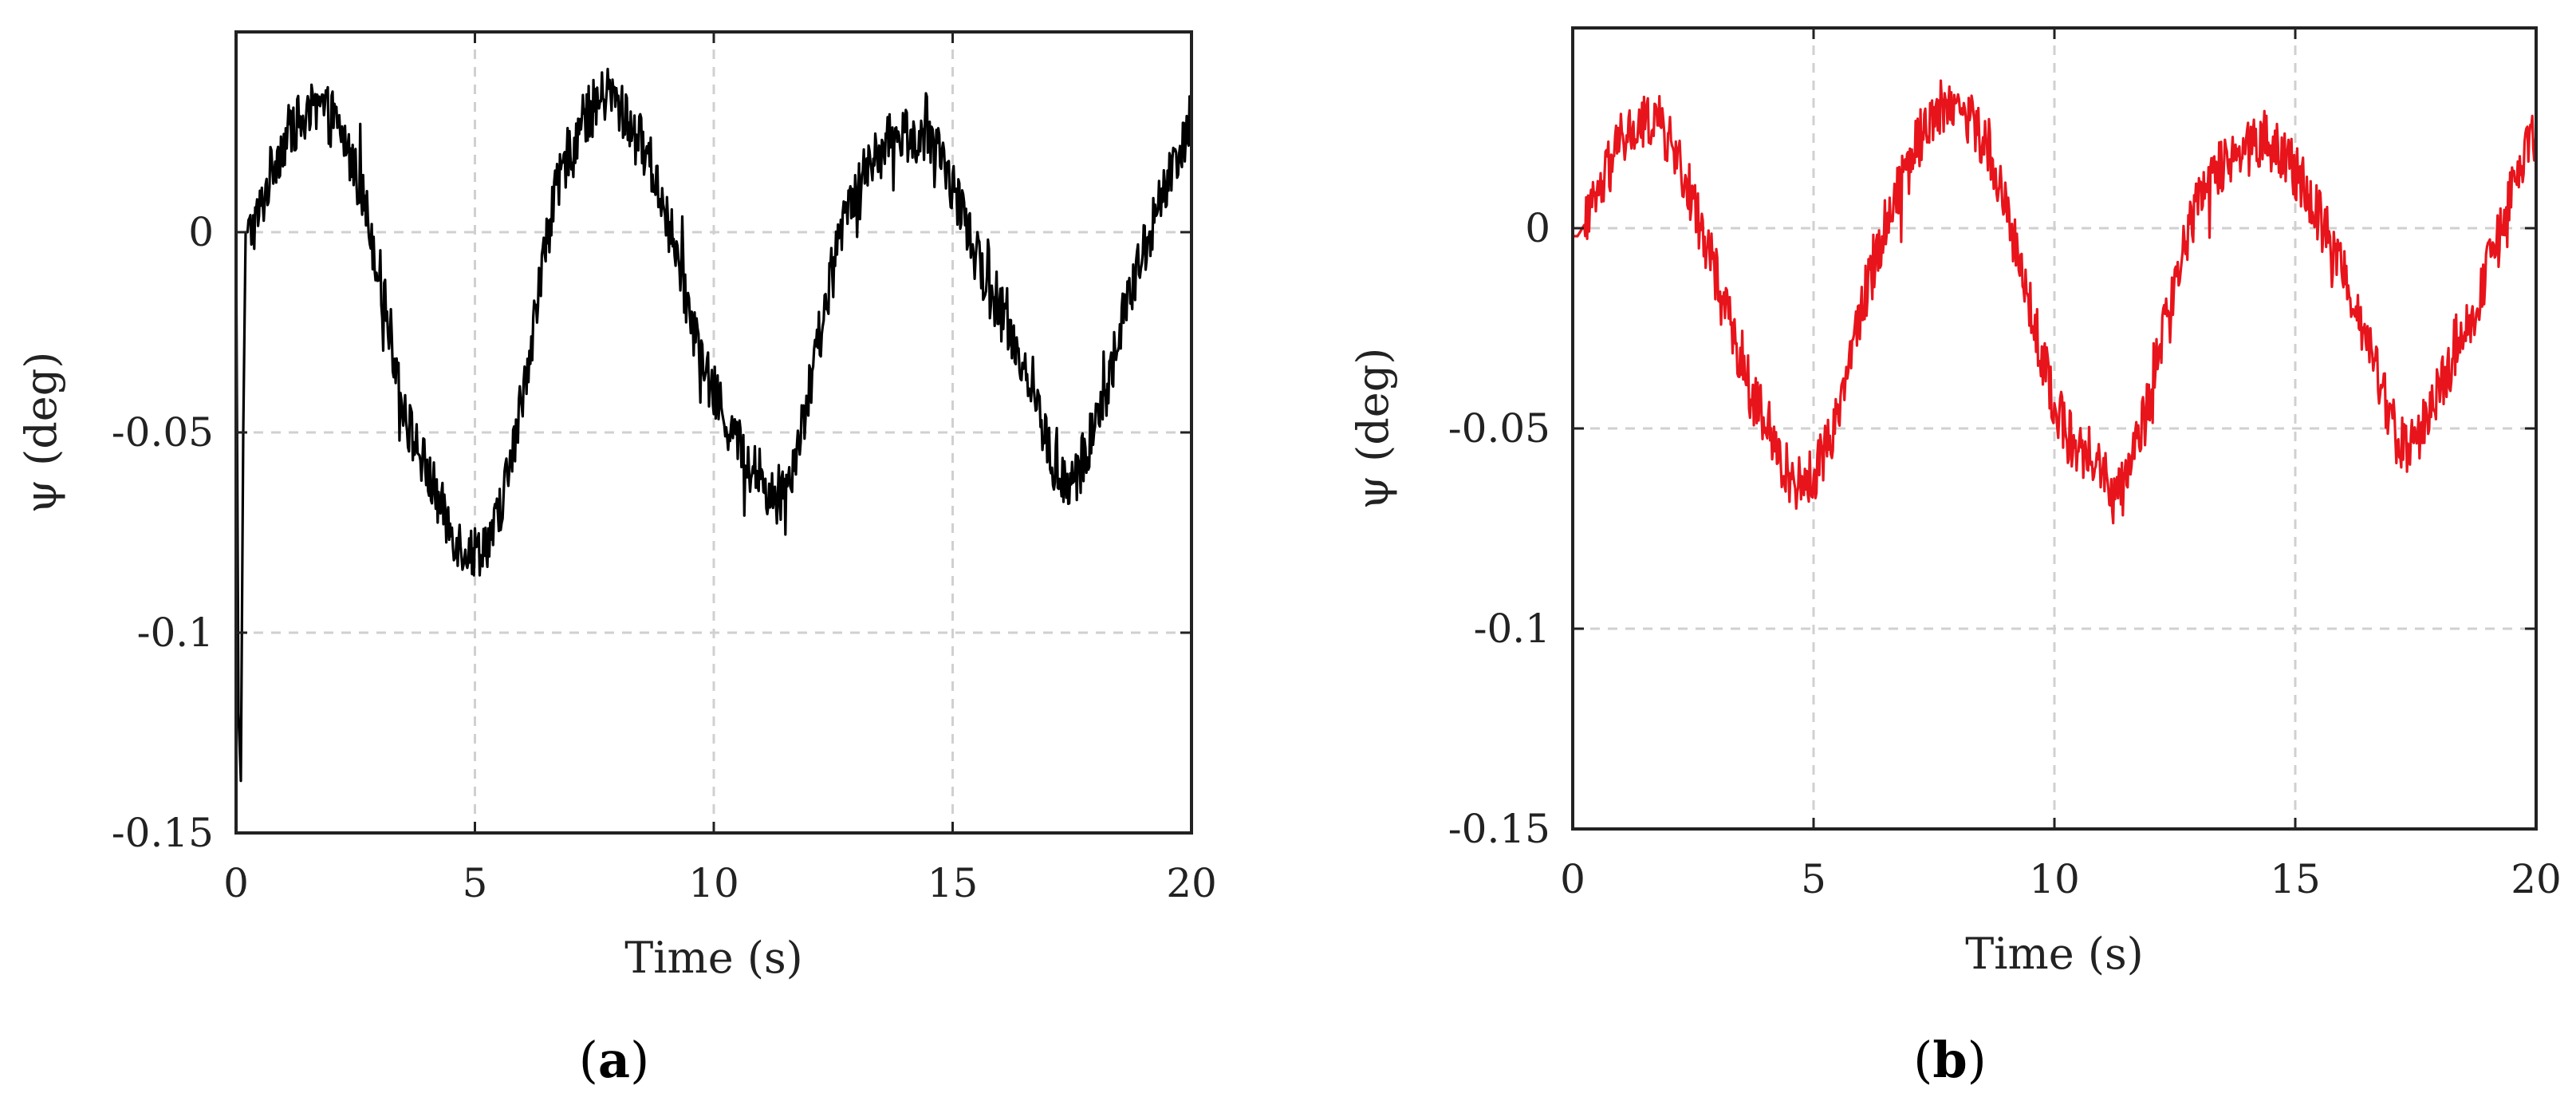 Image resolution: width=2576 pixels, height=1105 pixels. Describe the element at coordinates (1950, 1060) in the screenshot. I see `panel-label: (b)` at that location.